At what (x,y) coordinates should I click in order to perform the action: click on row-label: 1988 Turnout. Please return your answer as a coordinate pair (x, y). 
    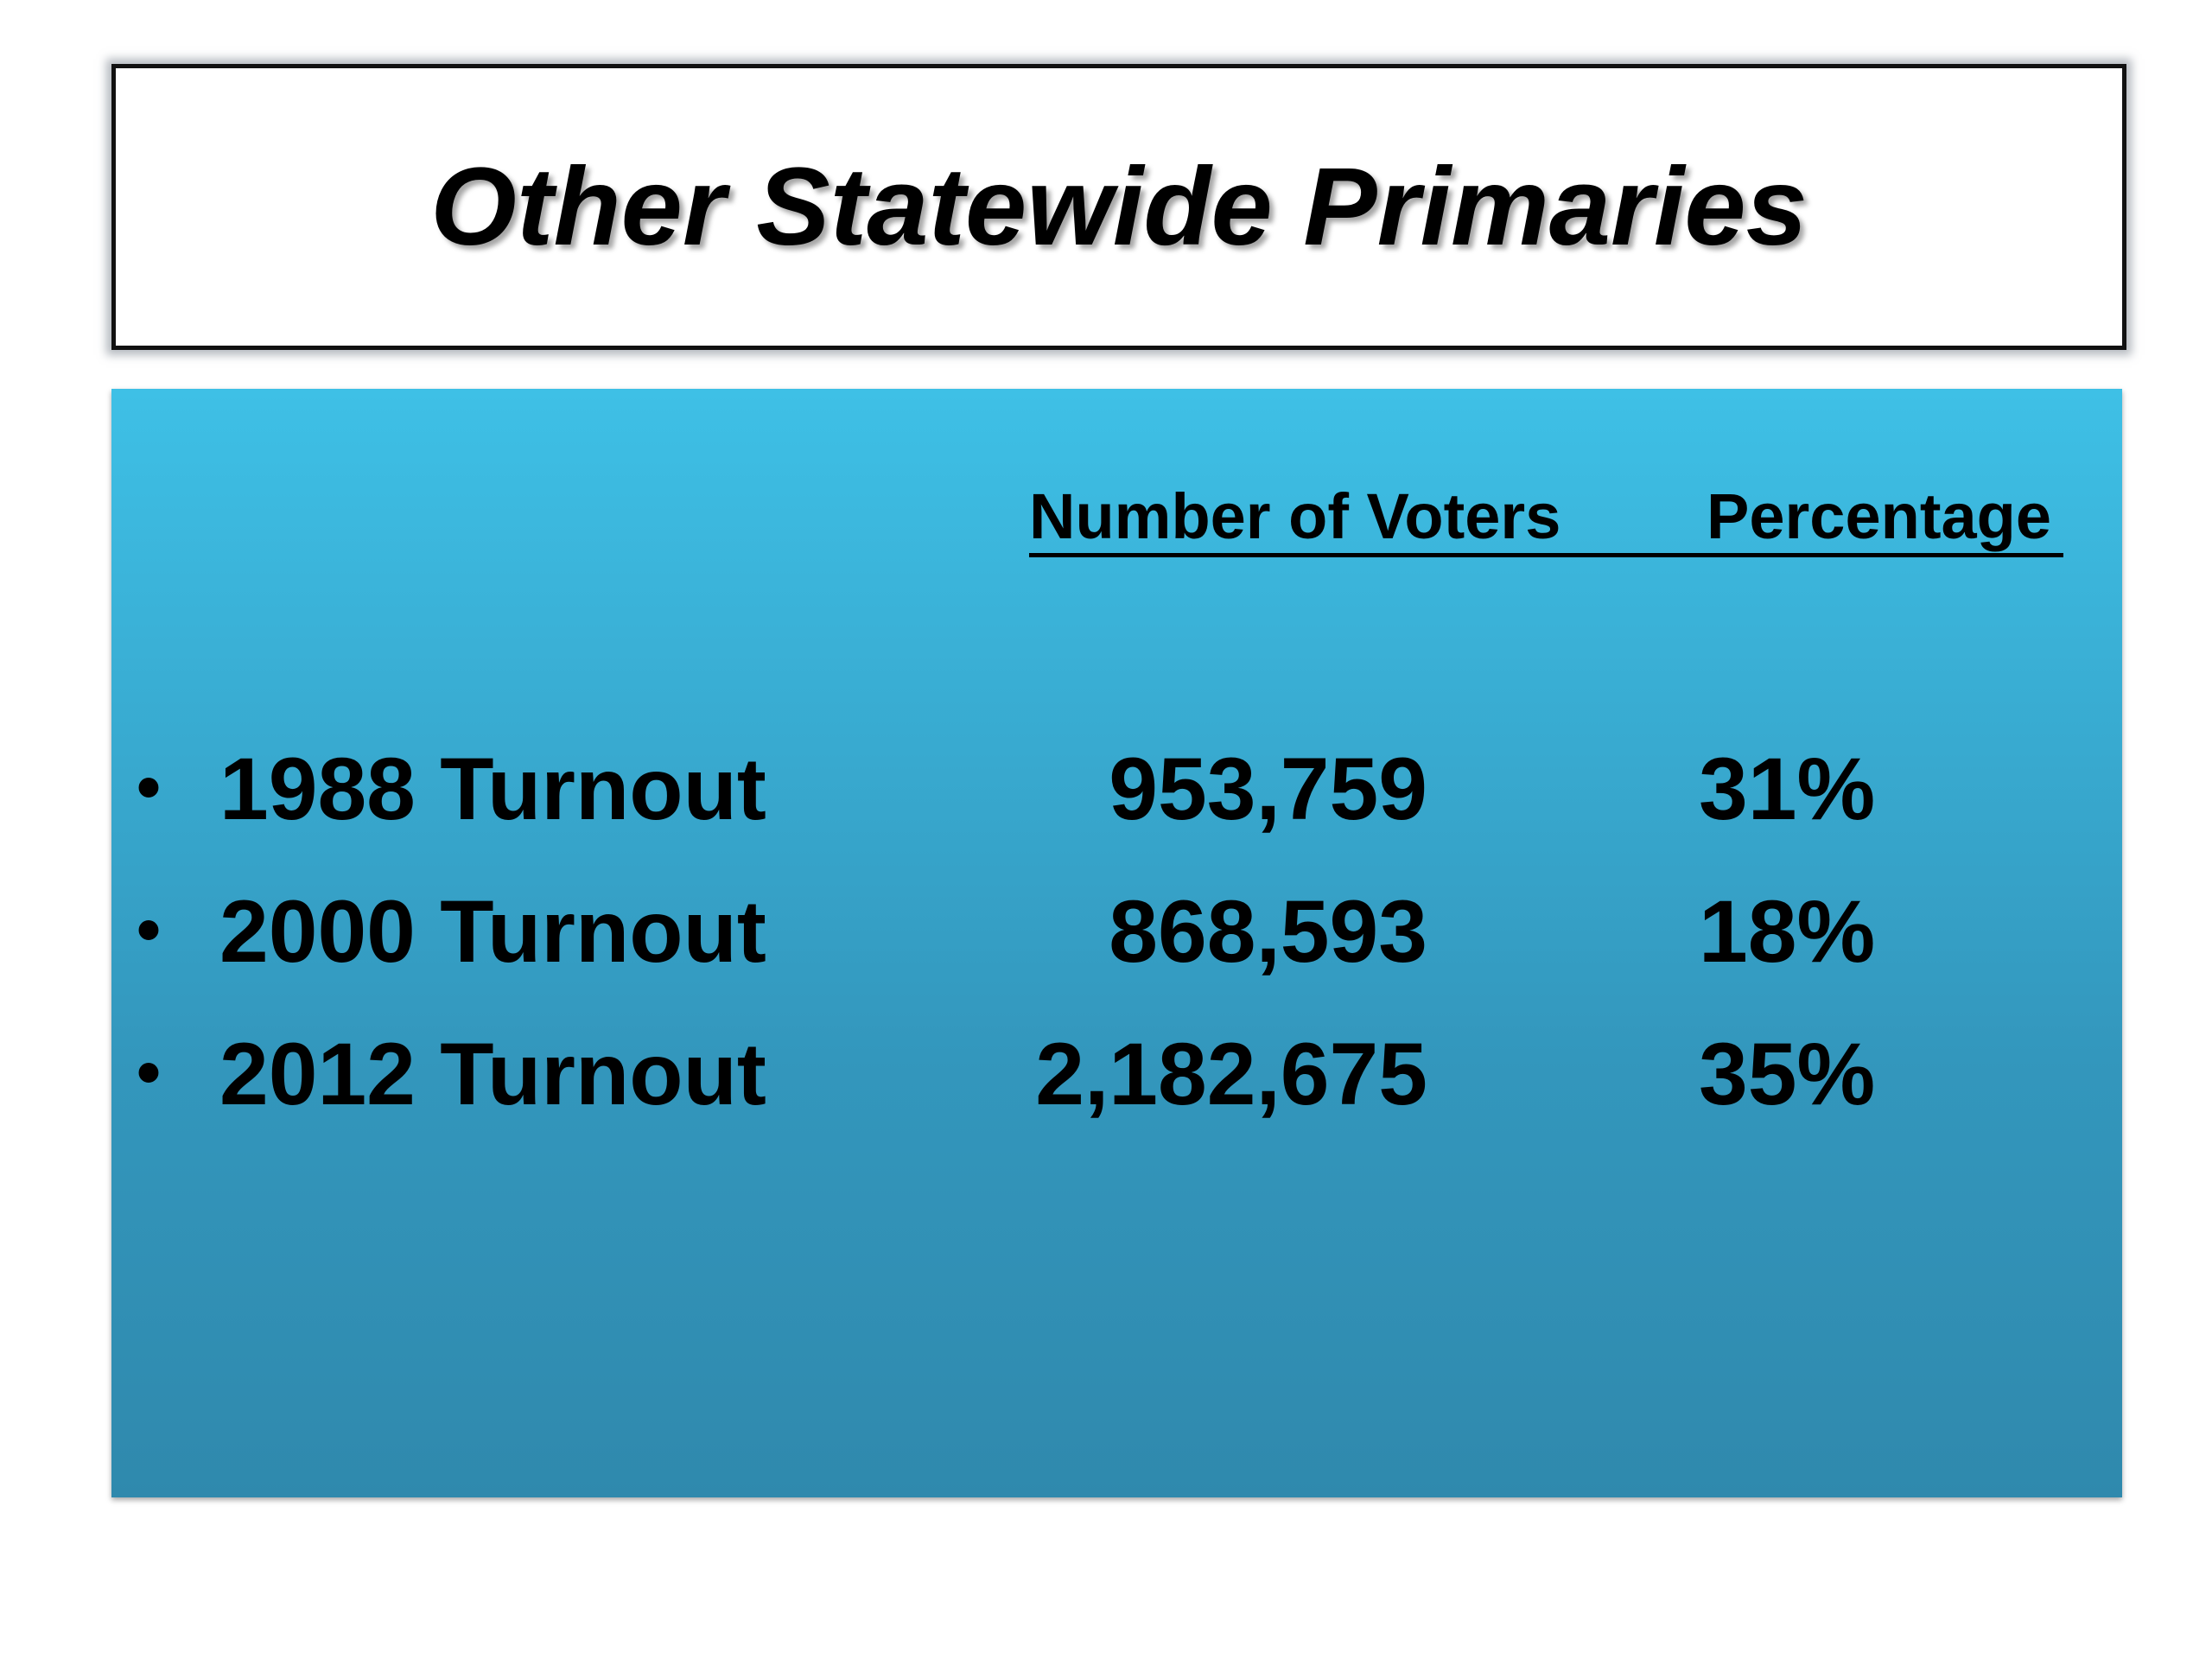
    Looking at the image, I should click on (492, 789).